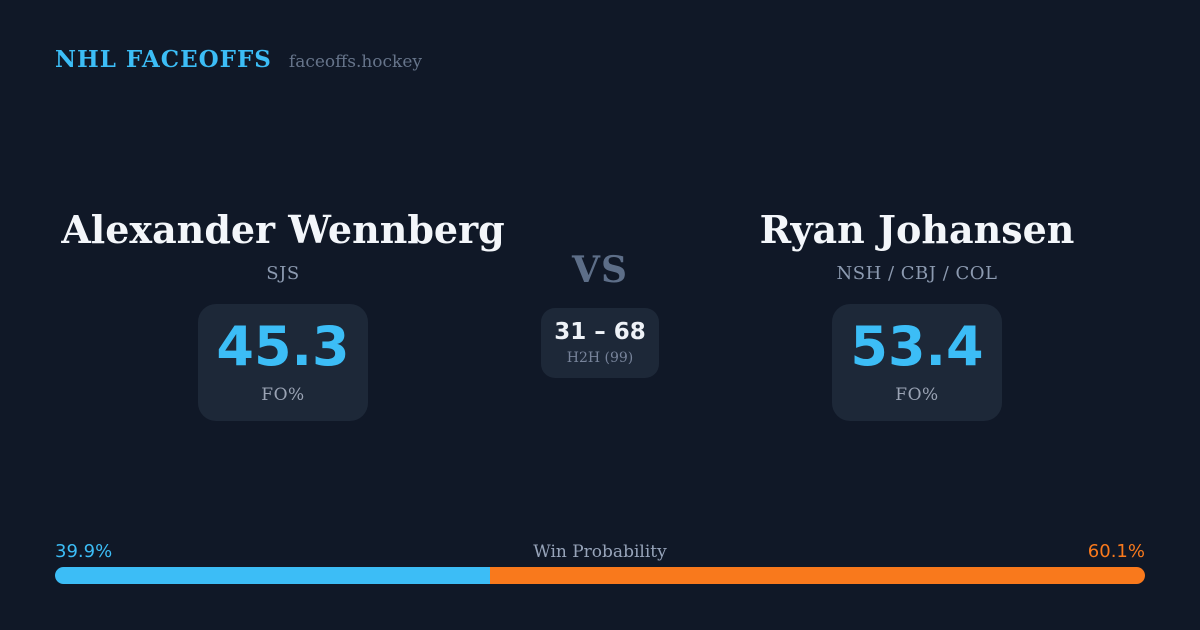 This screenshot has width=1200, height=630. I want to click on h2h-label: H2H (99), so click(600, 357).